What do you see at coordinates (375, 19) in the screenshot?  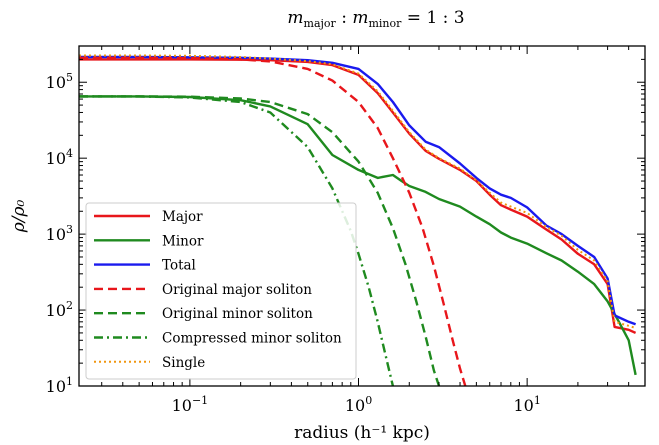 I see `chart-title: mmajor : mminor = 1 : 3` at bounding box center [375, 19].